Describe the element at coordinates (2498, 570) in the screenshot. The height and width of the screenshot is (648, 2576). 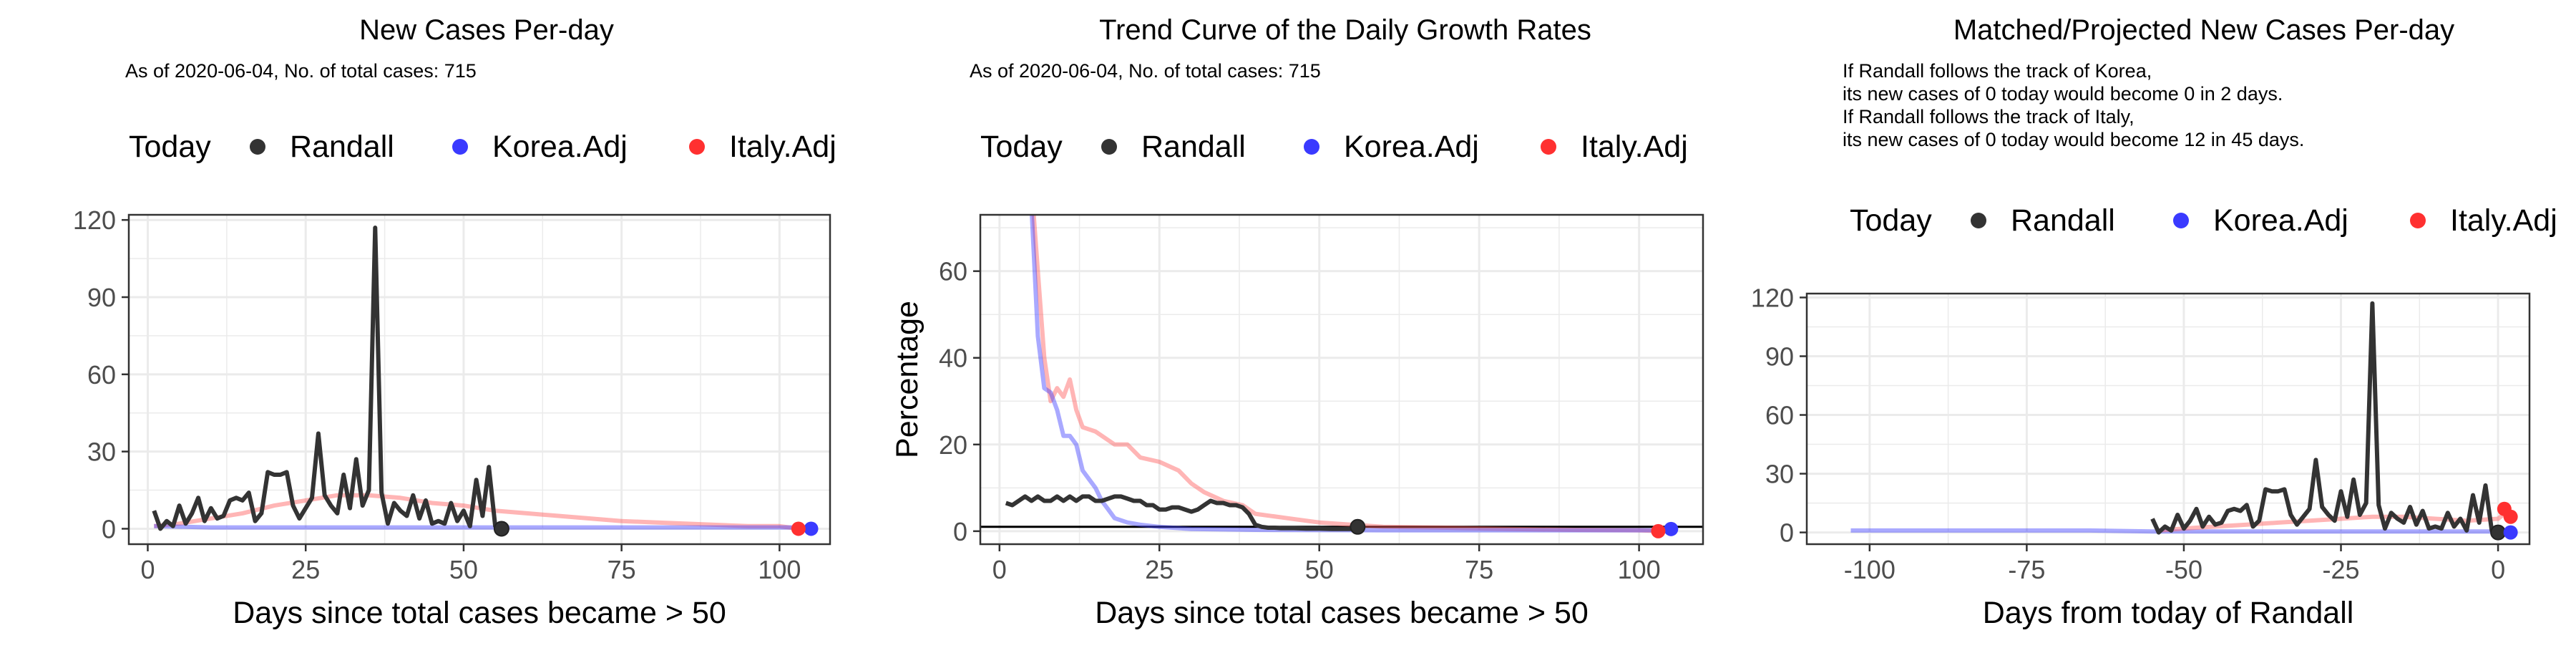
I see `chart3-x-tick-label: 0` at that location.